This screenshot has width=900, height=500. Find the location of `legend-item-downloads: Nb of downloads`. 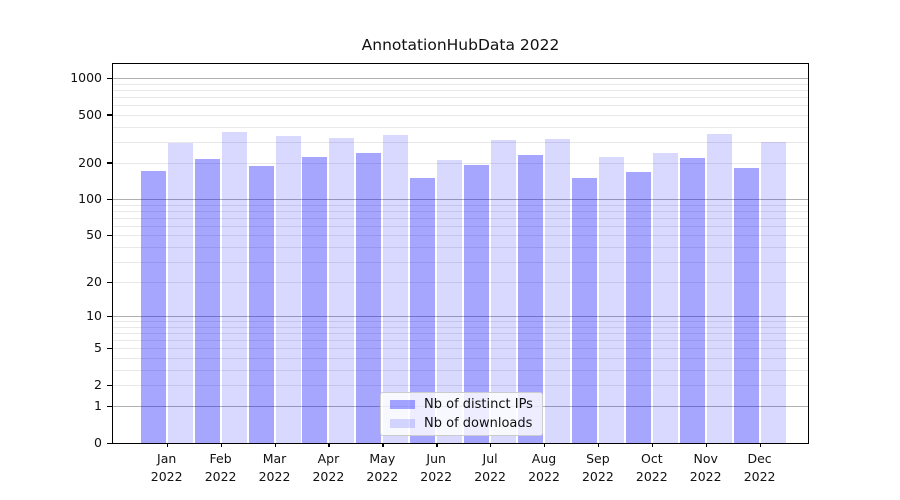

legend-item-downloads: Nb of downloads is located at coordinates (466, 423).